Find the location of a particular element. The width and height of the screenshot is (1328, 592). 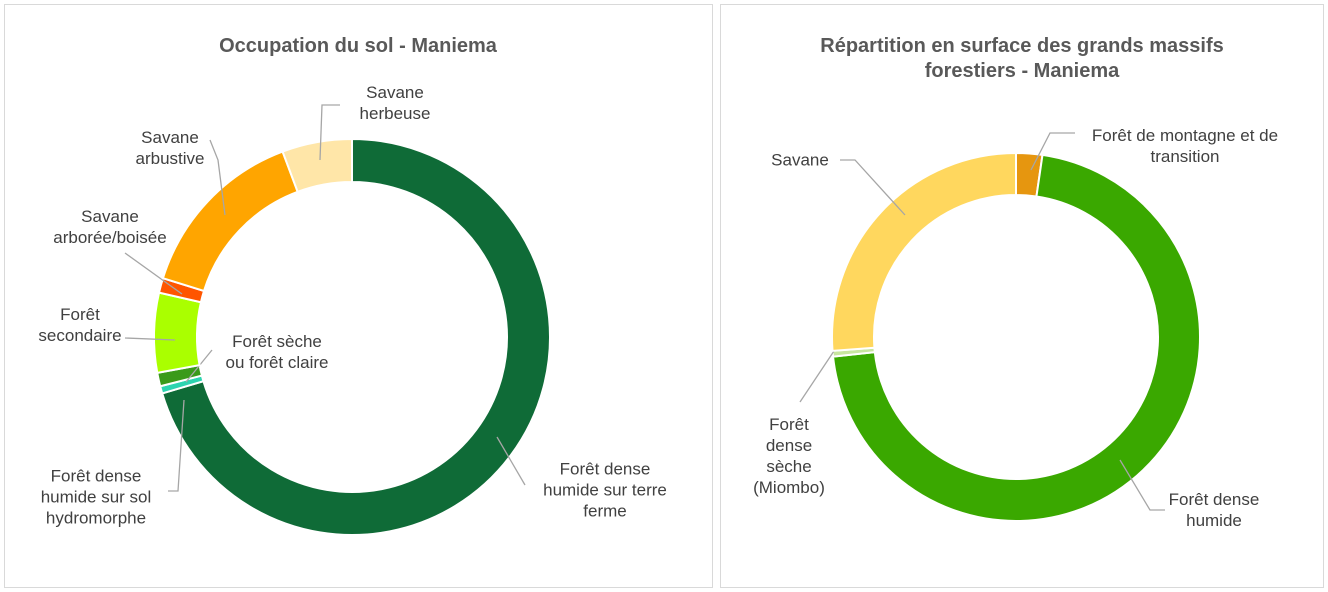

slice-label: Forêt de montagne et de transition is located at coordinates (1185, 146).